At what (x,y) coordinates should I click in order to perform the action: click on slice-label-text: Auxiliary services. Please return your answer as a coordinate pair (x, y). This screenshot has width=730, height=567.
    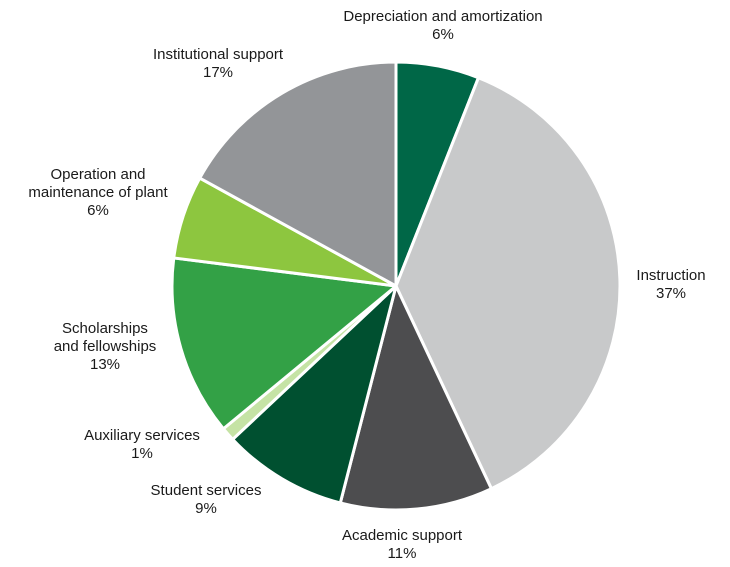
    Looking at the image, I should click on (142, 435).